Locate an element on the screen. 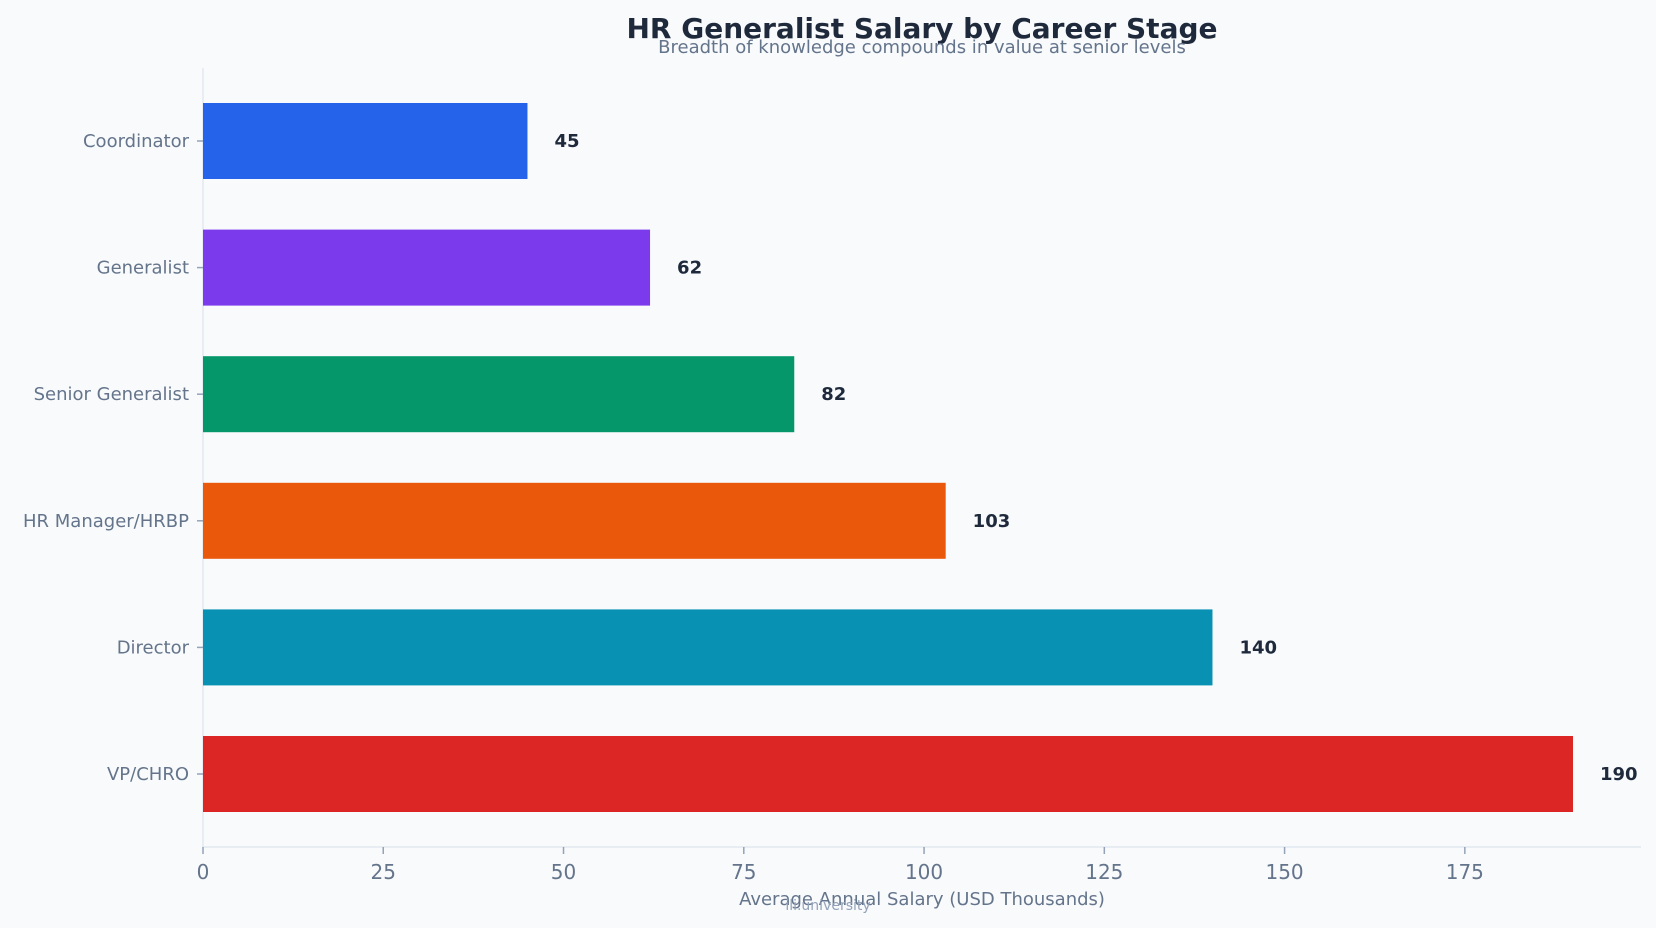  bar-director is located at coordinates (708, 647).